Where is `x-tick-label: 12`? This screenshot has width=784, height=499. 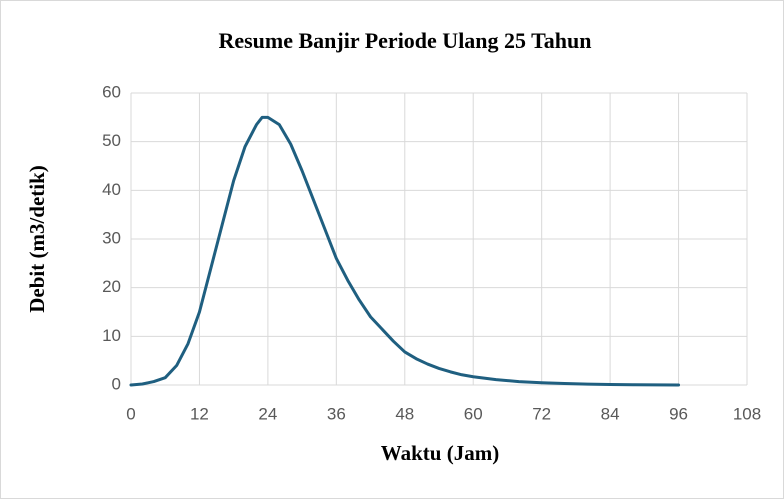
x-tick-label: 12 is located at coordinates (199, 413).